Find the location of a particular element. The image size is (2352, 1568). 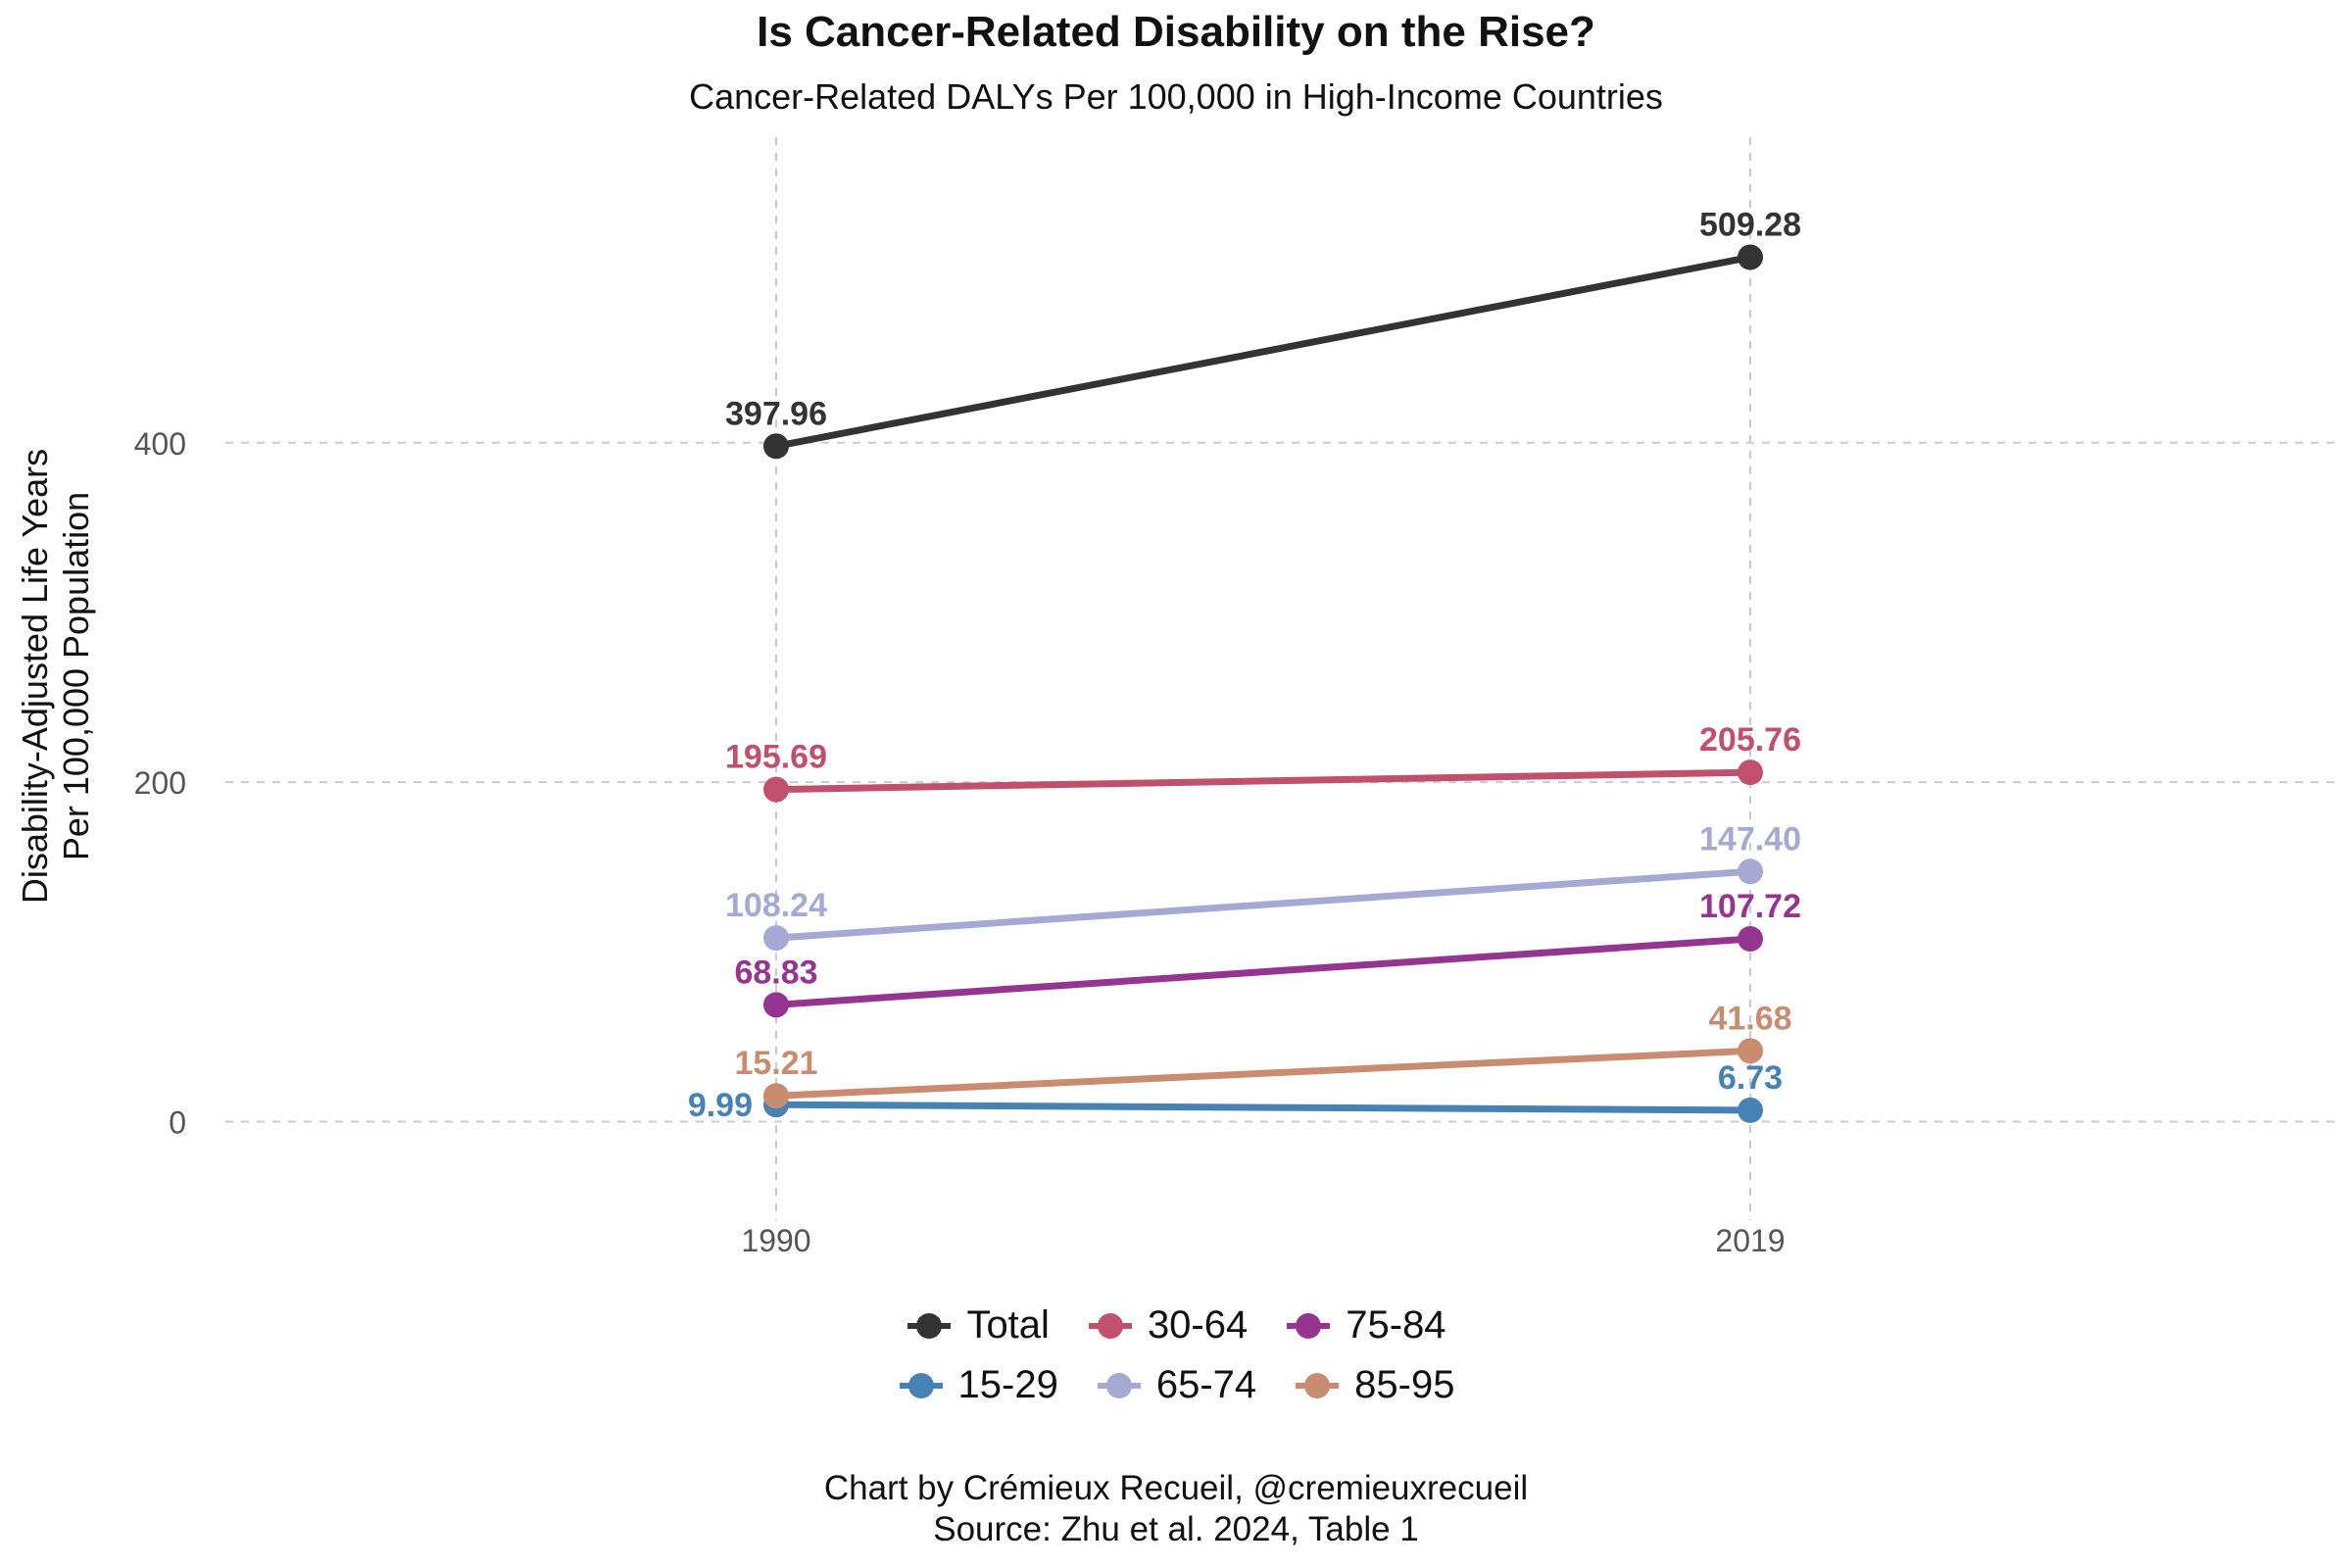

chart-legend: Total 30-64 75-84 15-29 65-74 85-95 is located at coordinates (1176, 1355).